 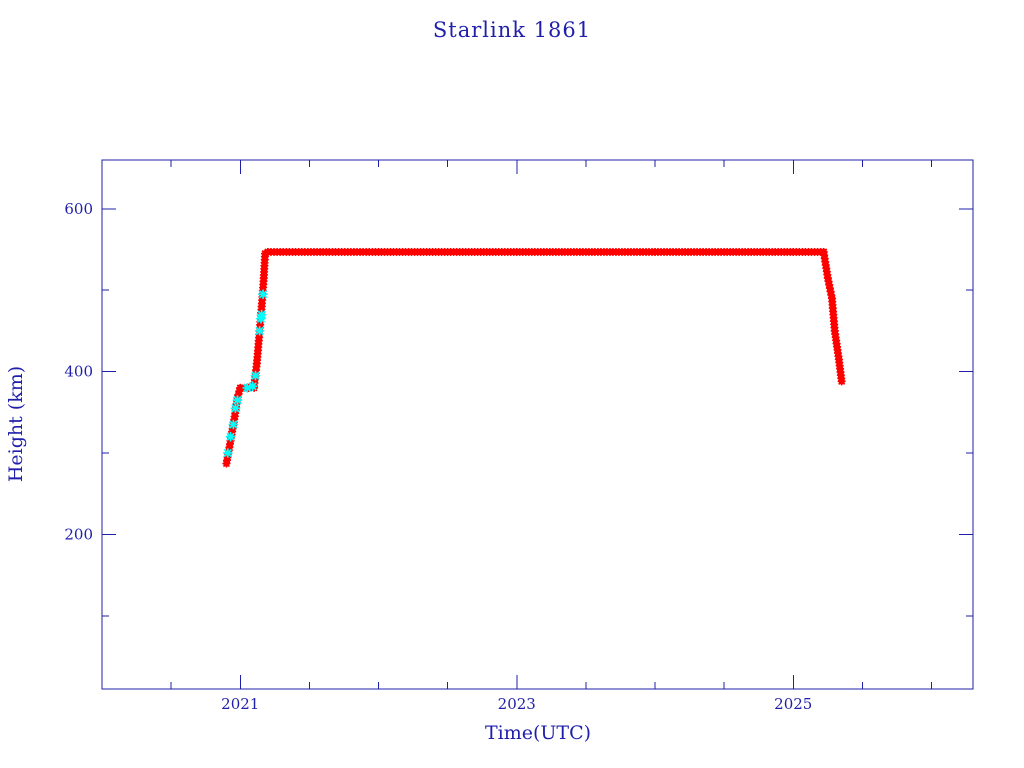 I want to click on y-tick-label: 200, so click(x=78, y=534).